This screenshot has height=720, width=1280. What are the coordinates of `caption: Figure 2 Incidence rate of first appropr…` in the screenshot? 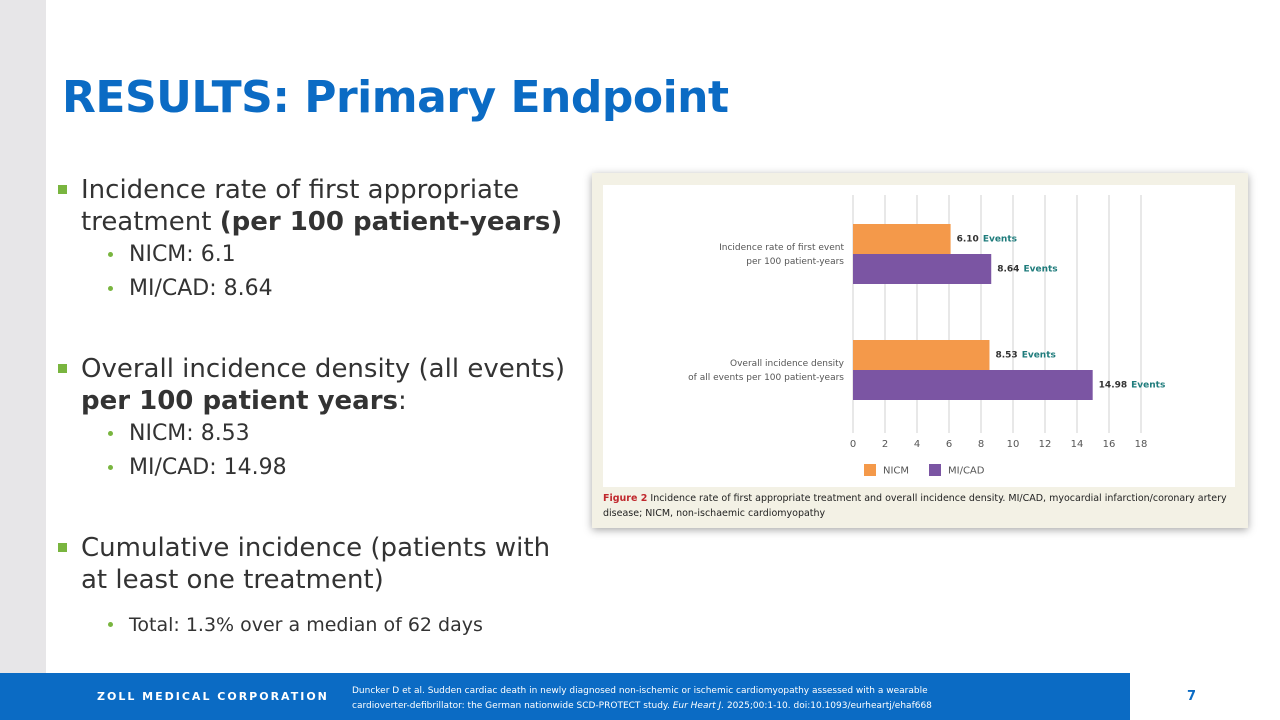 It's located at (921, 506).